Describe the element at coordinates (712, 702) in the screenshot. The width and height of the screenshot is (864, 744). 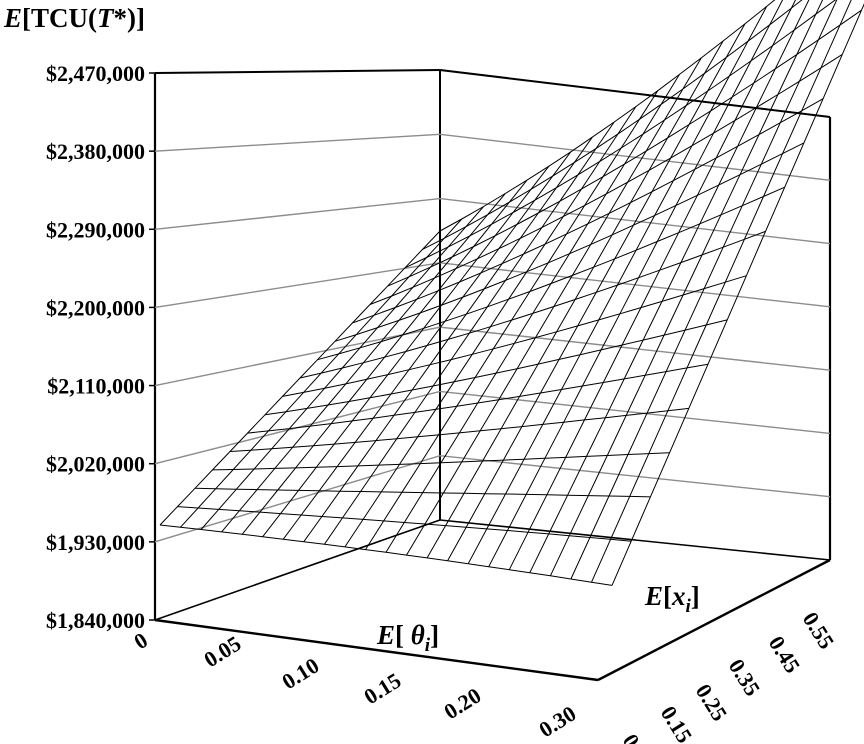
I see `y-tick-label: 0.25` at that location.